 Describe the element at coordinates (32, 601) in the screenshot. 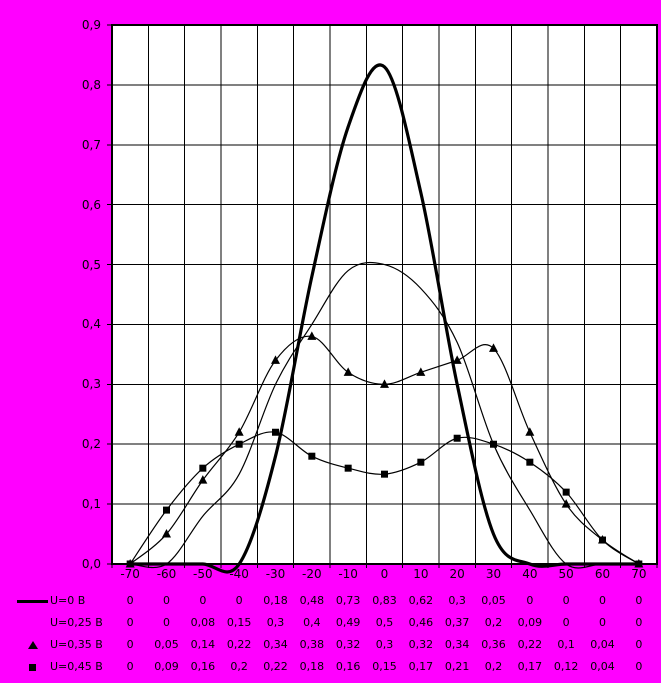

I see `line-marker-icon` at that location.